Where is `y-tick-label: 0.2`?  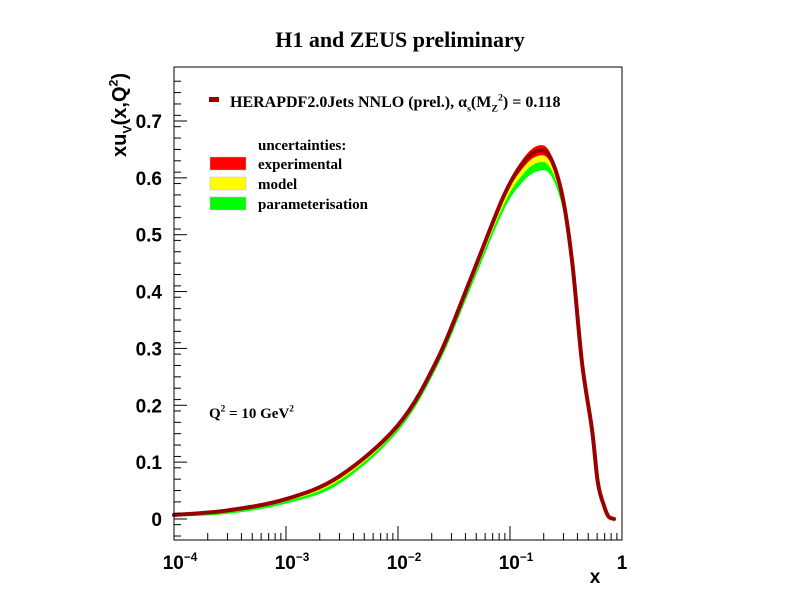
y-tick-label: 0.2 is located at coordinates (149, 406).